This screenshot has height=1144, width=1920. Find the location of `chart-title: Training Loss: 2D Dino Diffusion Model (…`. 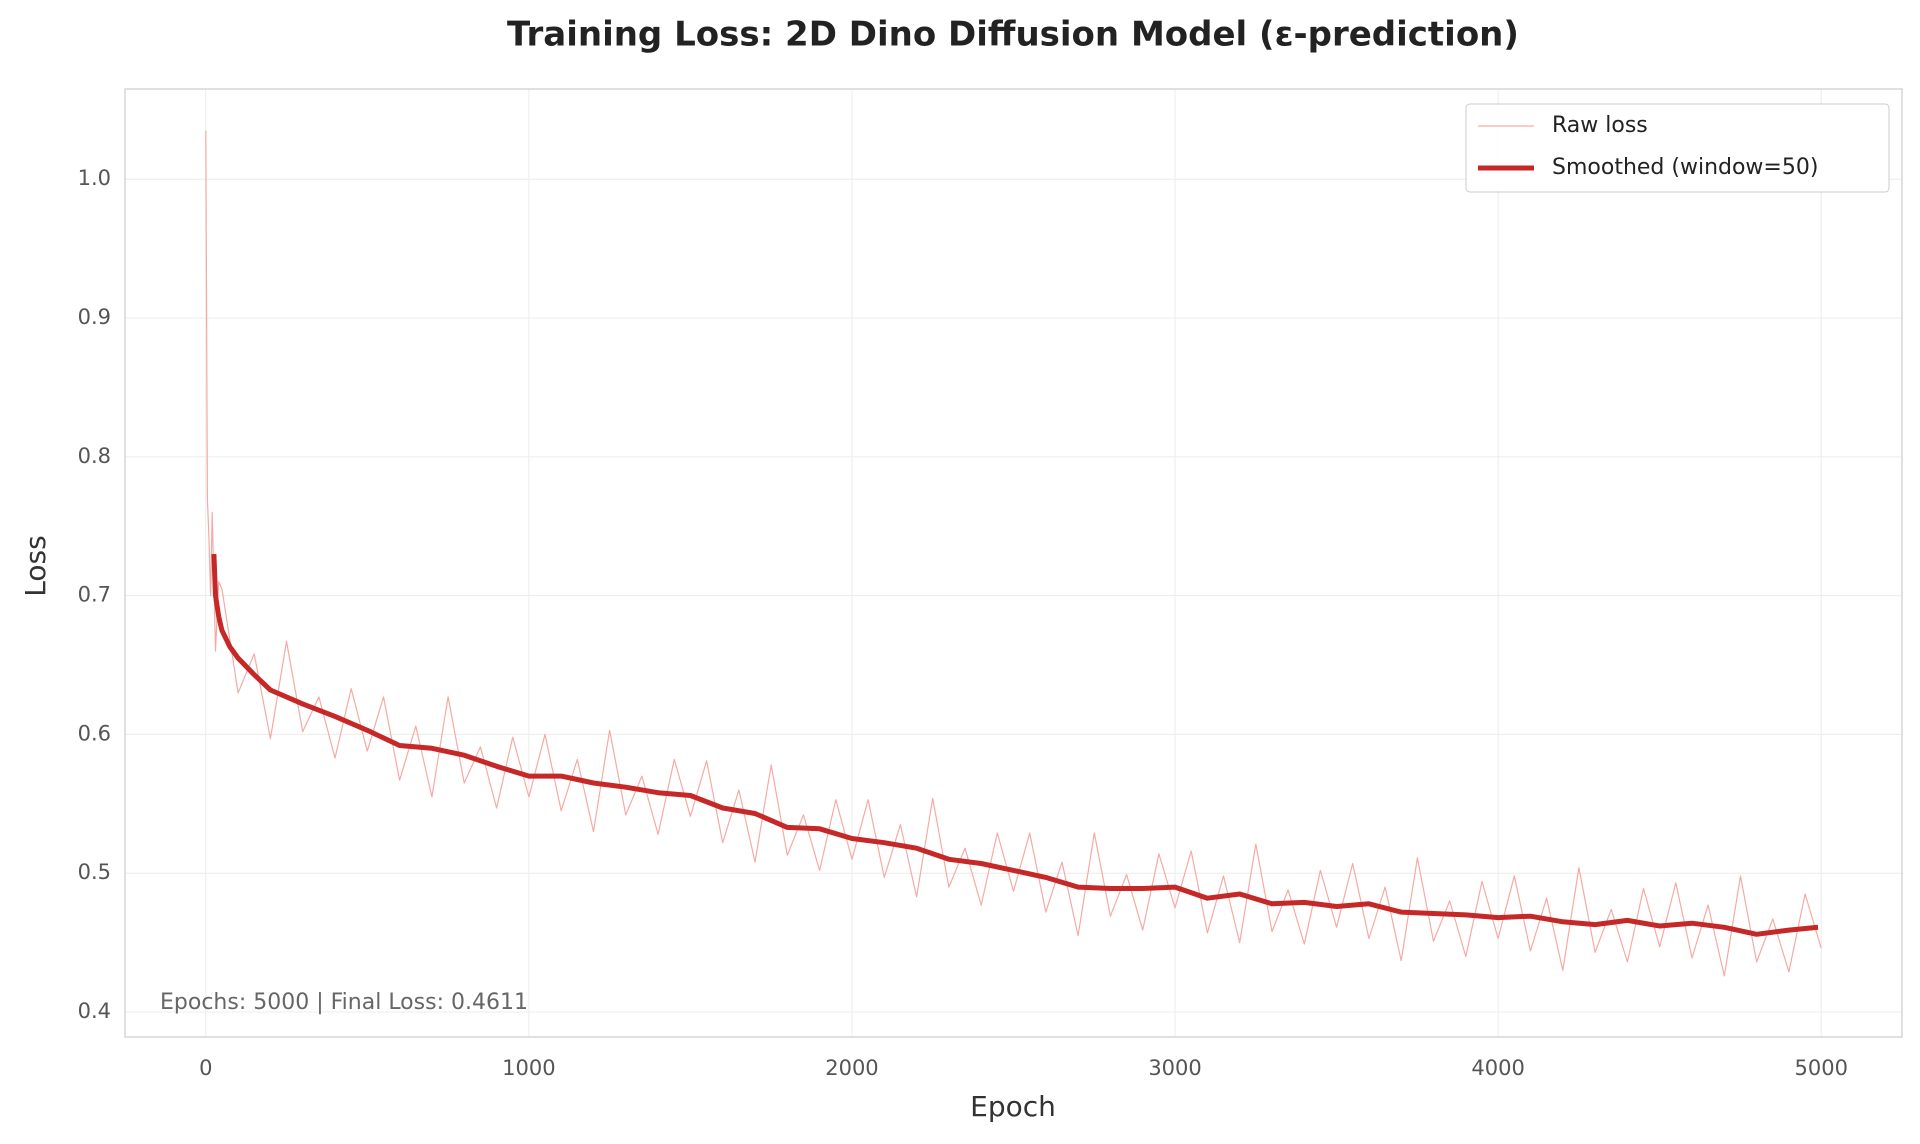

chart-title: Training Loss: 2D Dino Diffusion Model (… is located at coordinates (1013, 35).